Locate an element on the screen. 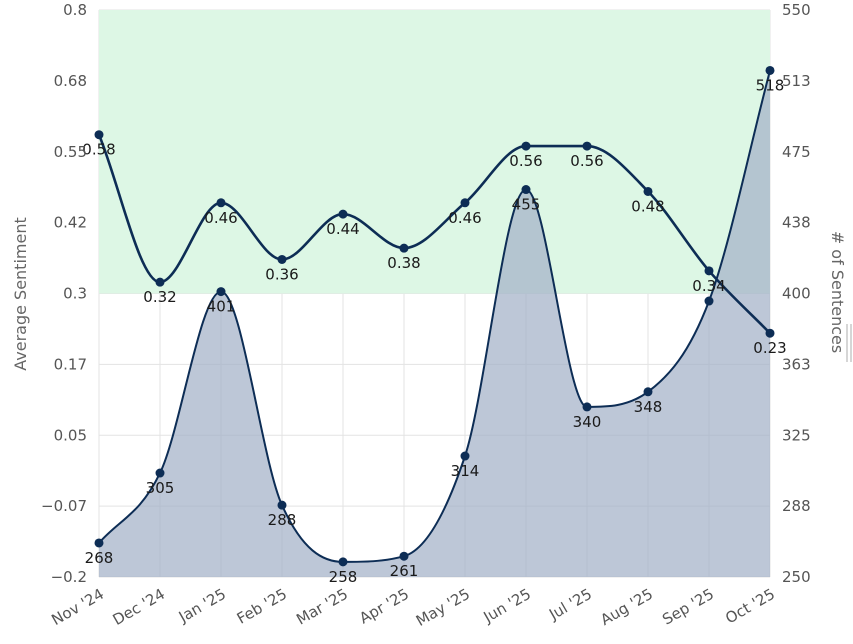 This screenshot has width=853, height=644. sentences-label: 401 is located at coordinates (221, 307).